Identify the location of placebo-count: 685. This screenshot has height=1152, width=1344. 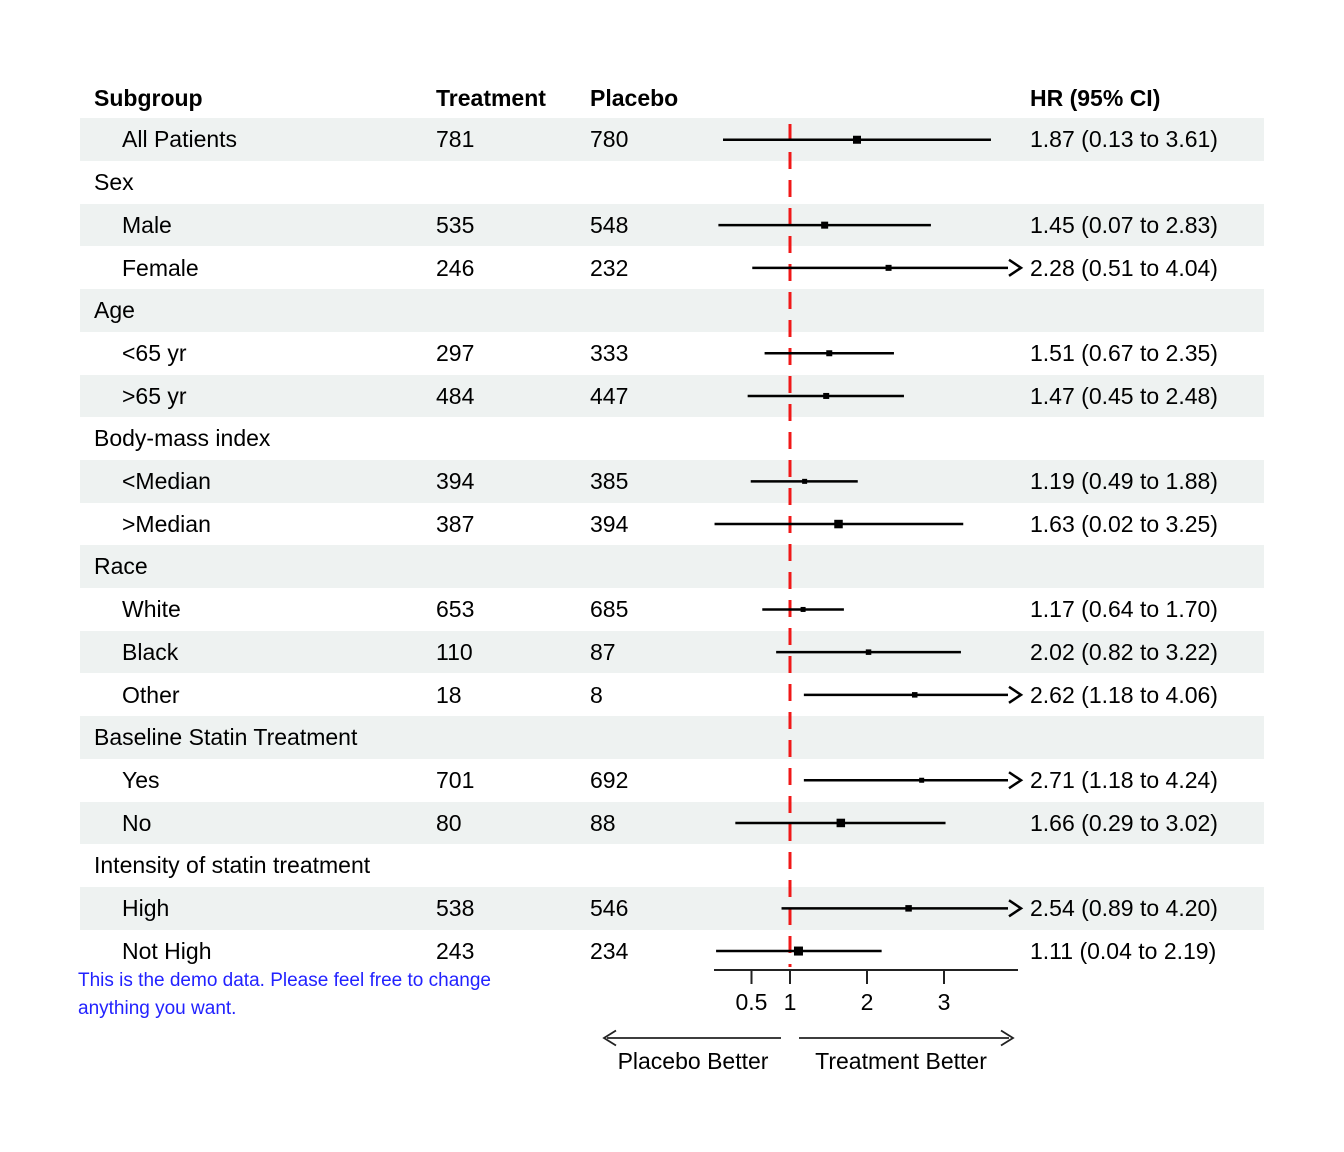
(609, 609).